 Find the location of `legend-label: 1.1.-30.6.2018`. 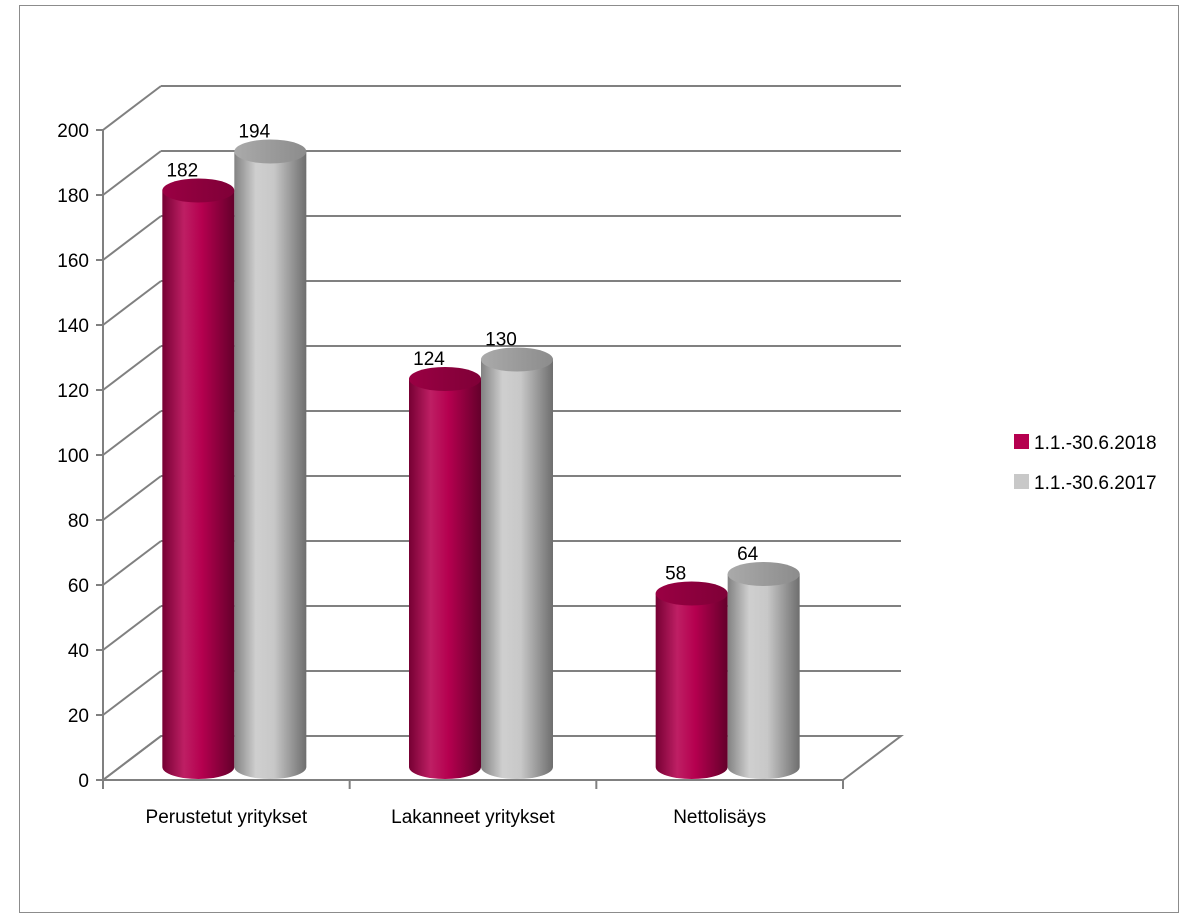

legend-label: 1.1.-30.6.2018 is located at coordinates (1095, 443).